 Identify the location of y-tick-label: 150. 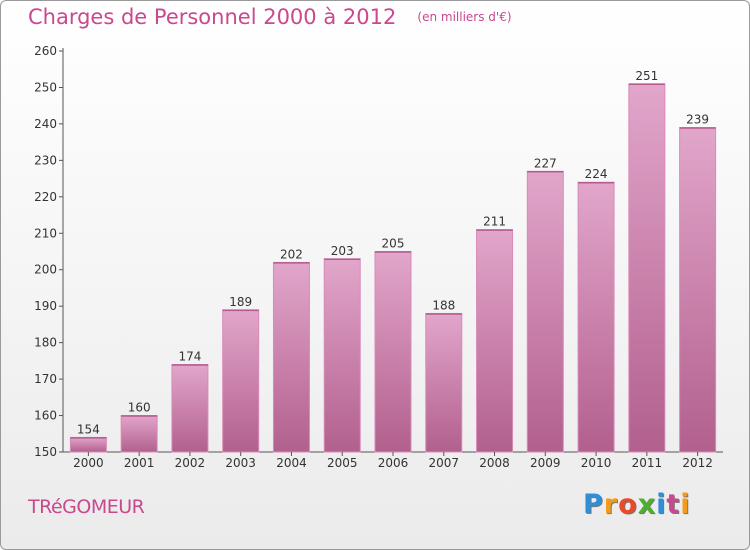
(45, 452).